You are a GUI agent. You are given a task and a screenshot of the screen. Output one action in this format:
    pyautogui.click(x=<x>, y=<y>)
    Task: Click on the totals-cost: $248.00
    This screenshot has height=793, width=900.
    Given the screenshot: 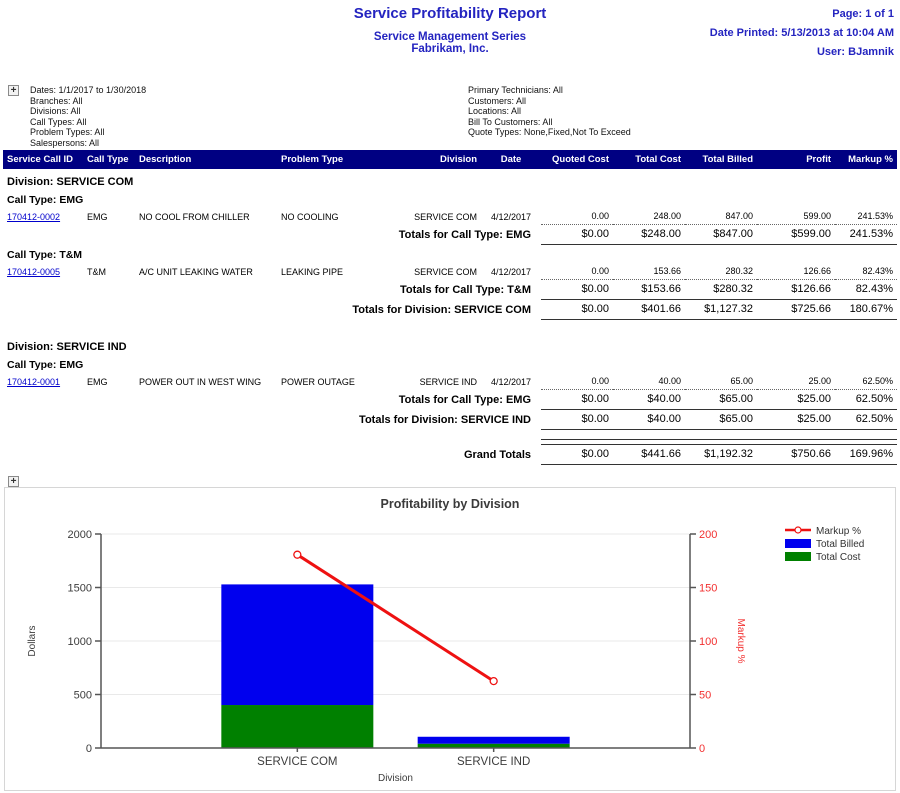 What is the action you would take?
    pyautogui.click(x=649, y=234)
    